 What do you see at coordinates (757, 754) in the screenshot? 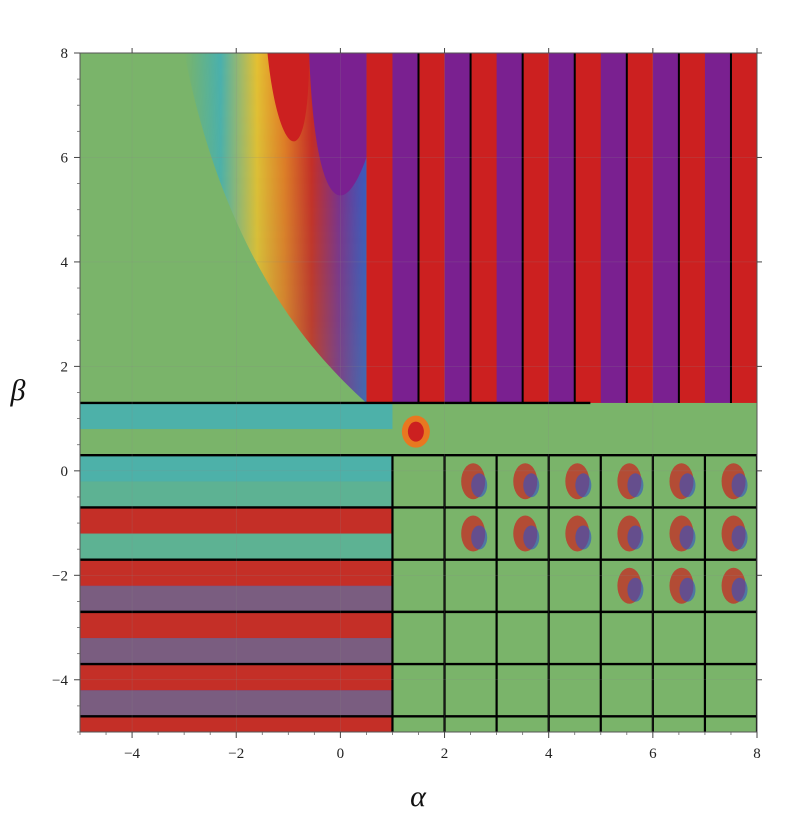
I see `x-tick-label: 8` at bounding box center [757, 754].